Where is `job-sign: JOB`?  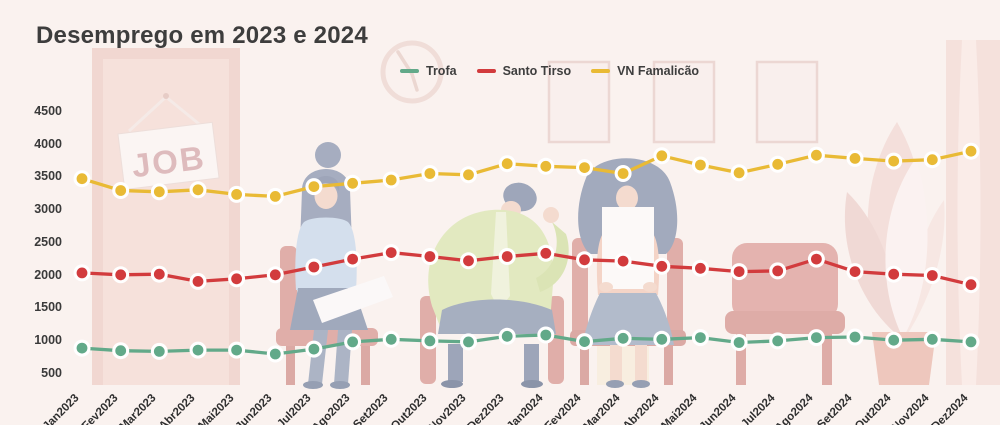
job-sign: JOB is located at coordinates (168, 142).